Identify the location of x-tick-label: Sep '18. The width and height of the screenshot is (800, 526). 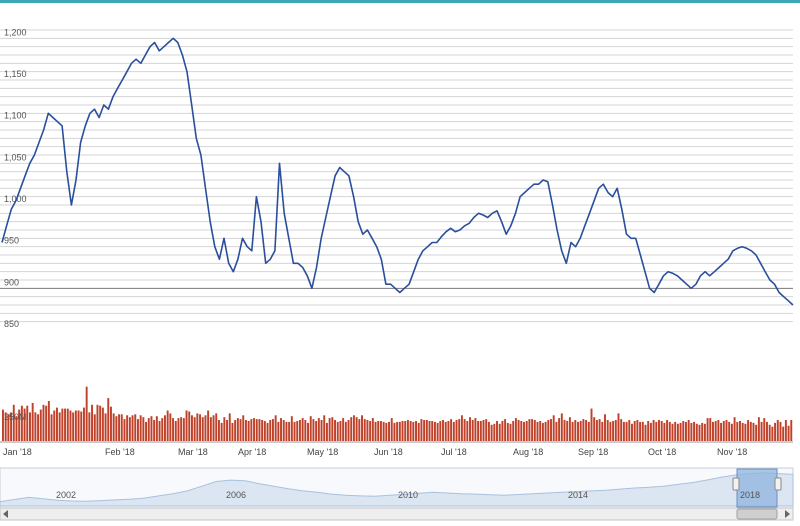
(593, 452).